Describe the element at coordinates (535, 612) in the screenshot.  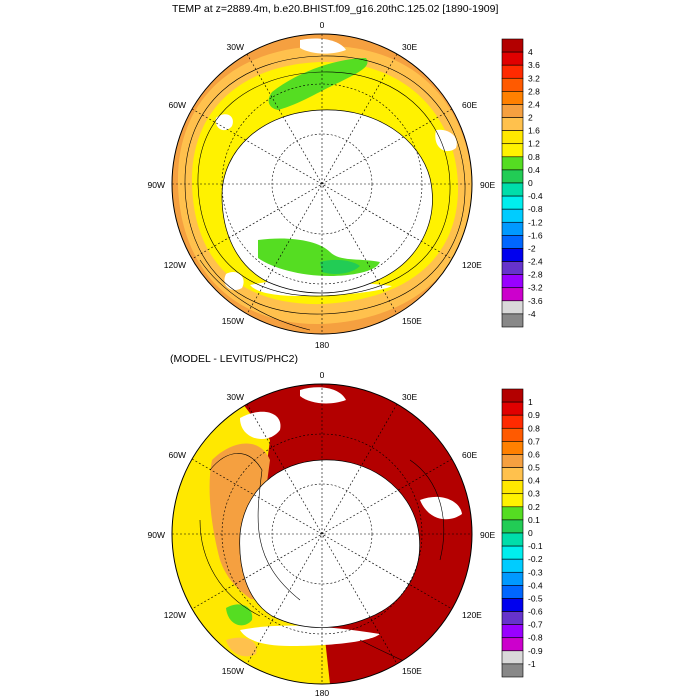
I see `bottom-colorbar-tick-label: -0.6` at that location.